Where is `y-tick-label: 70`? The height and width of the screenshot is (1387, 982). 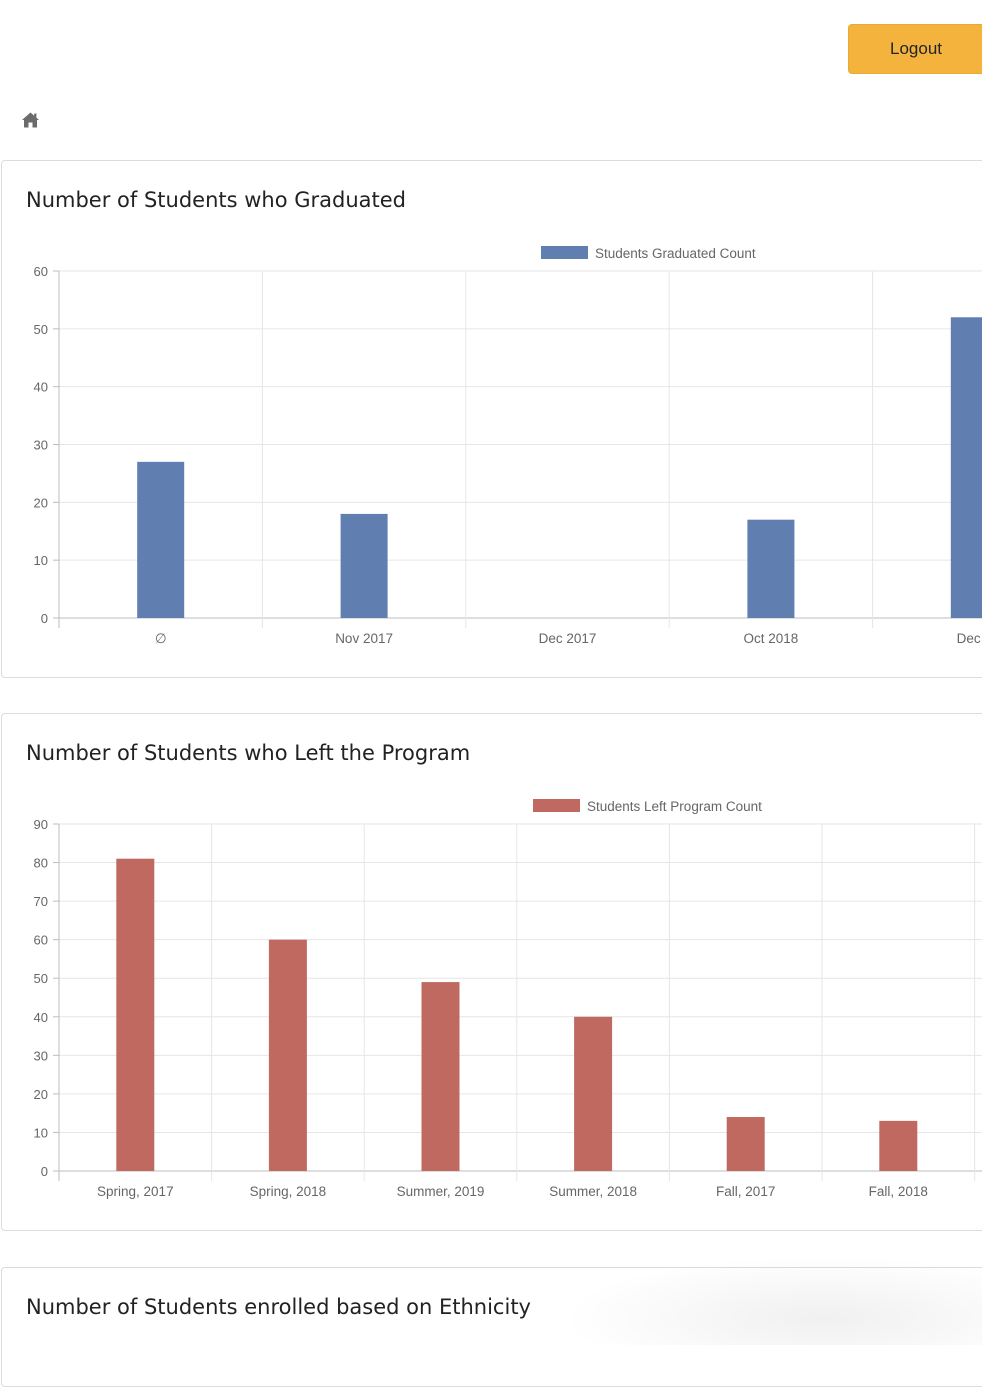
y-tick-label: 70 is located at coordinates (41, 901).